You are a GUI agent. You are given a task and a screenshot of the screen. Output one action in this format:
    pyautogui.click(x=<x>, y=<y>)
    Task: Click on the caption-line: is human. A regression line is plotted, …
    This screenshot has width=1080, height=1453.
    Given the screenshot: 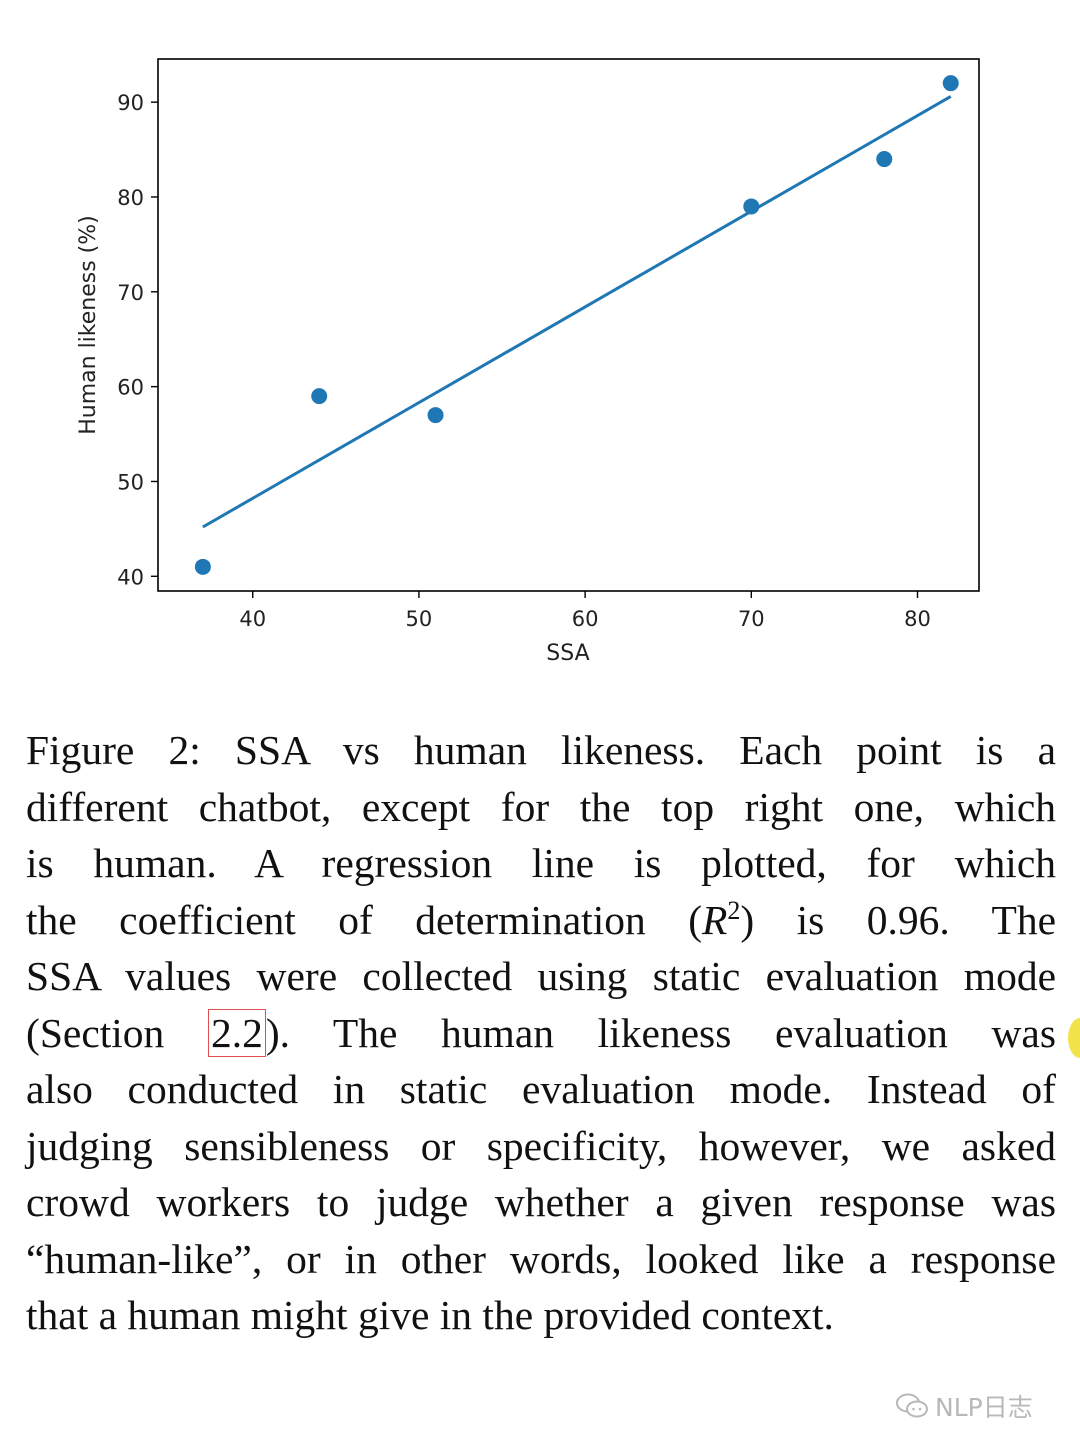 What is the action you would take?
    pyautogui.click(x=541, y=863)
    